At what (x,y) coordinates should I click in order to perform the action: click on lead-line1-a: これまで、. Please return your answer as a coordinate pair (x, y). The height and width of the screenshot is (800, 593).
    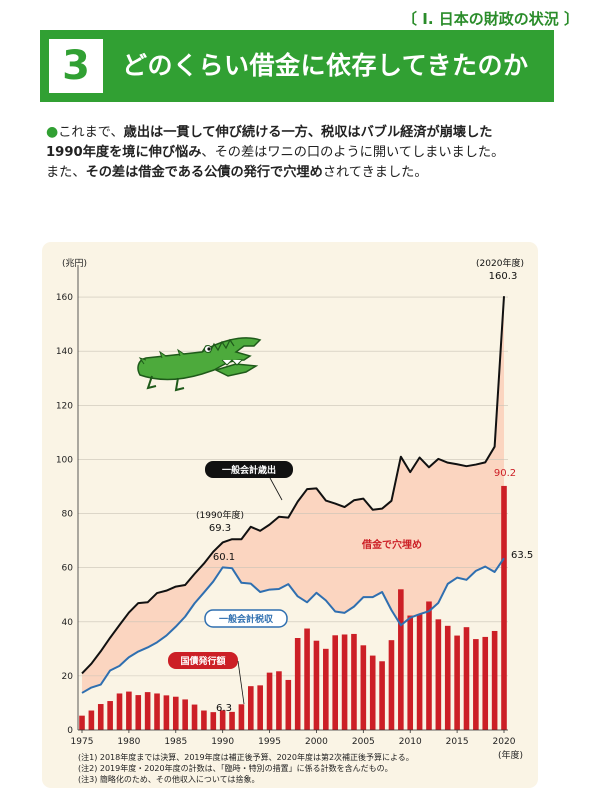
    Looking at the image, I should click on (91, 132).